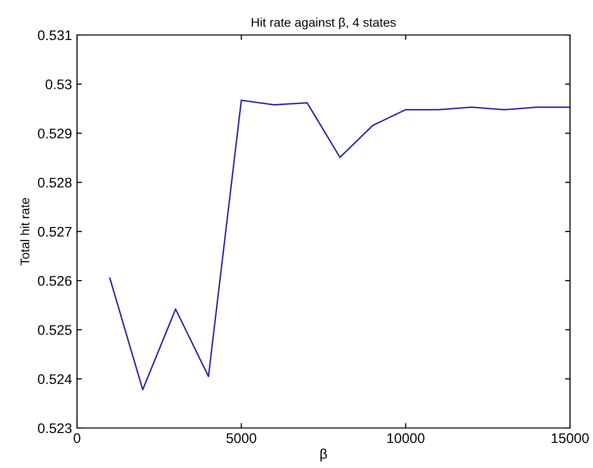 The width and height of the screenshot is (593, 468). Describe the element at coordinates (55, 330) in the screenshot. I see `y-tick-label: 0.525` at that location.